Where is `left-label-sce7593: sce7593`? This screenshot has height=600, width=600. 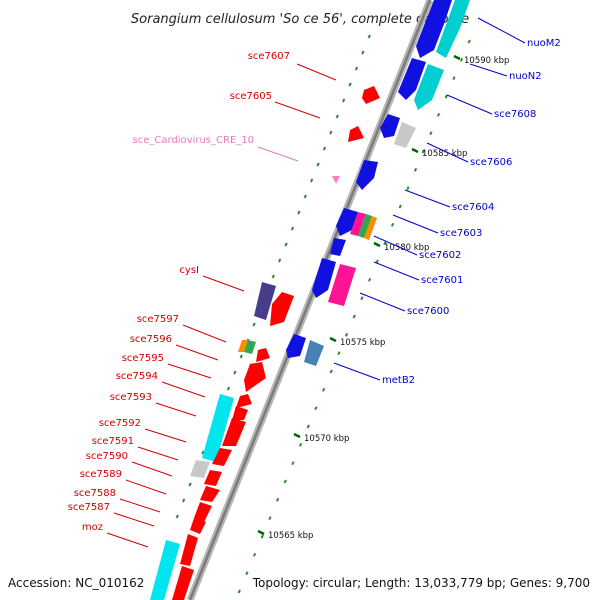
left-label-sce7593: sce7593 is located at coordinates (131, 397).